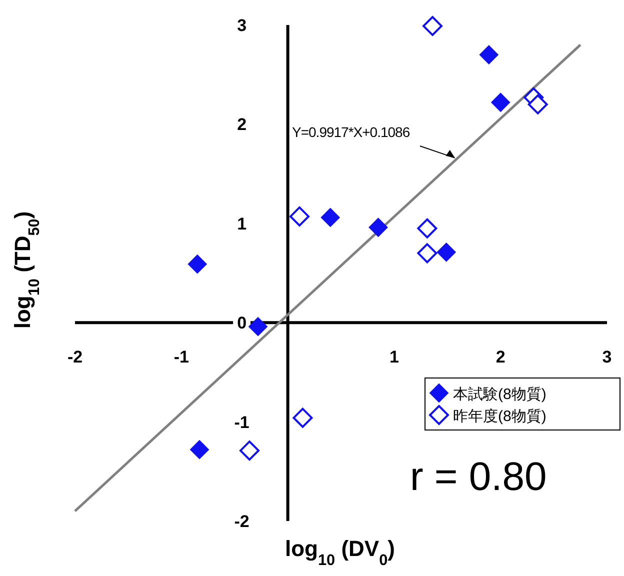 This screenshot has width=624, height=576. What do you see at coordinates (394, 357) in the screenshot?
I see `x-tick-label: 1` at bounding box center [394, 357].